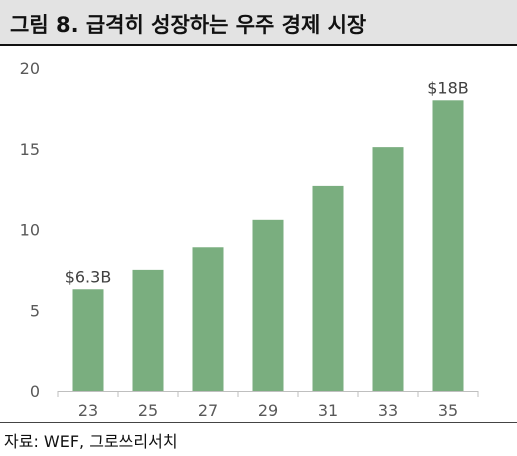 The height and width of the screenshot is (456, 517). I want to click on data-label: $18B, so click(448, 87).